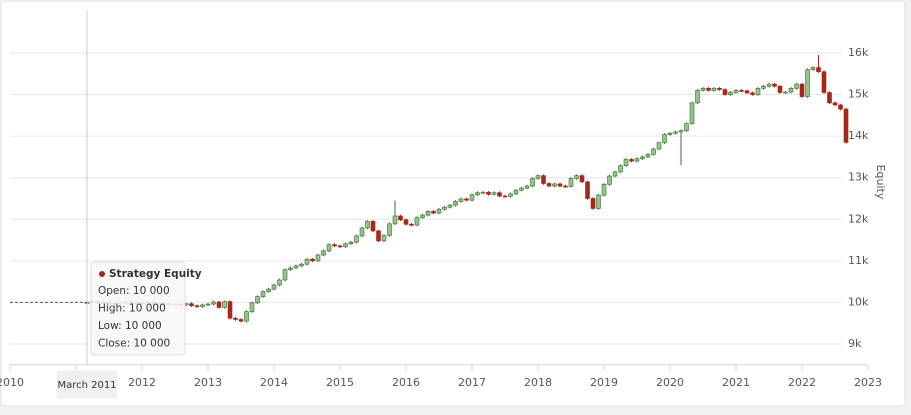 The height and width of the screenshot is (415, 911). What do you see at coordinates (130, 326) in the screenshot?
I see `tooltip-line: Low: 10 000` at bounding box center [130, 326].